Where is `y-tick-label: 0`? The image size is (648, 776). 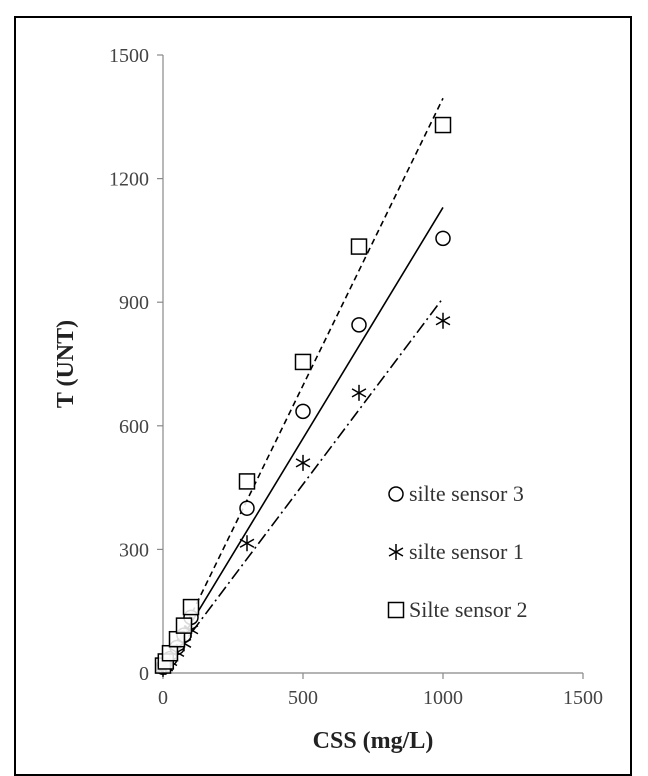 y-tick-label: 0 is located at coordinates (144, 674).